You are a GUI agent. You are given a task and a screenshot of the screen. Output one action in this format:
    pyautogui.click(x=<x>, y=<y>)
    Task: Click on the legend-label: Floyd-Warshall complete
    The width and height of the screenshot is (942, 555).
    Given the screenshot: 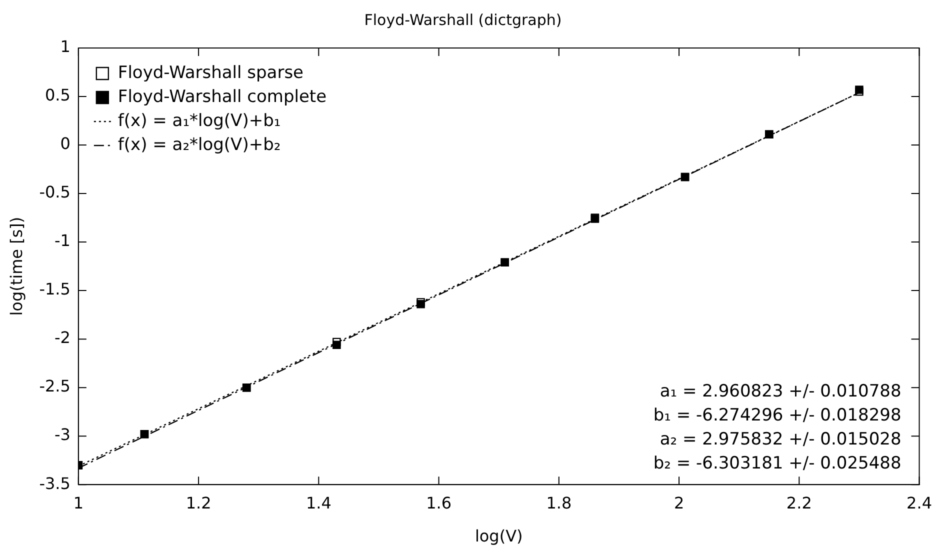 What is the action you would take?
    pyautogui.click(x=222, y=96)
    